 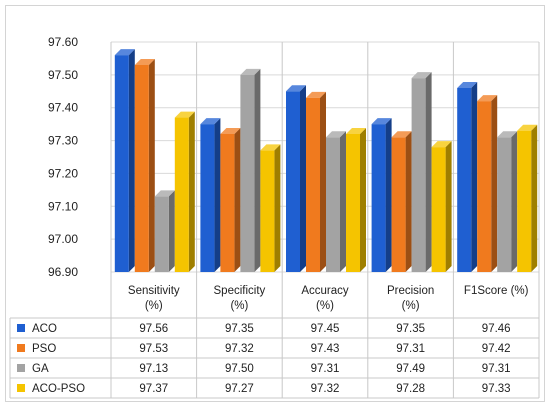 What do you see at coordinates (240, 291) in the screenshot?
I see `category-label: Specificity` at bounding box center [240, 291].